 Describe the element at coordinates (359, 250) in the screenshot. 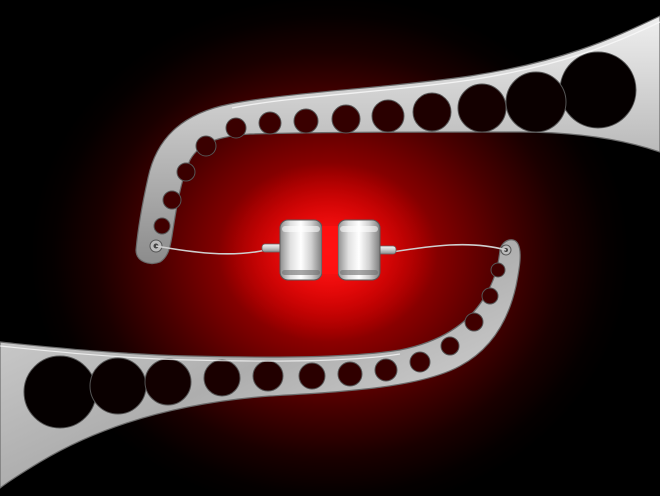

I see `right-magnet-cylinder` at that location.